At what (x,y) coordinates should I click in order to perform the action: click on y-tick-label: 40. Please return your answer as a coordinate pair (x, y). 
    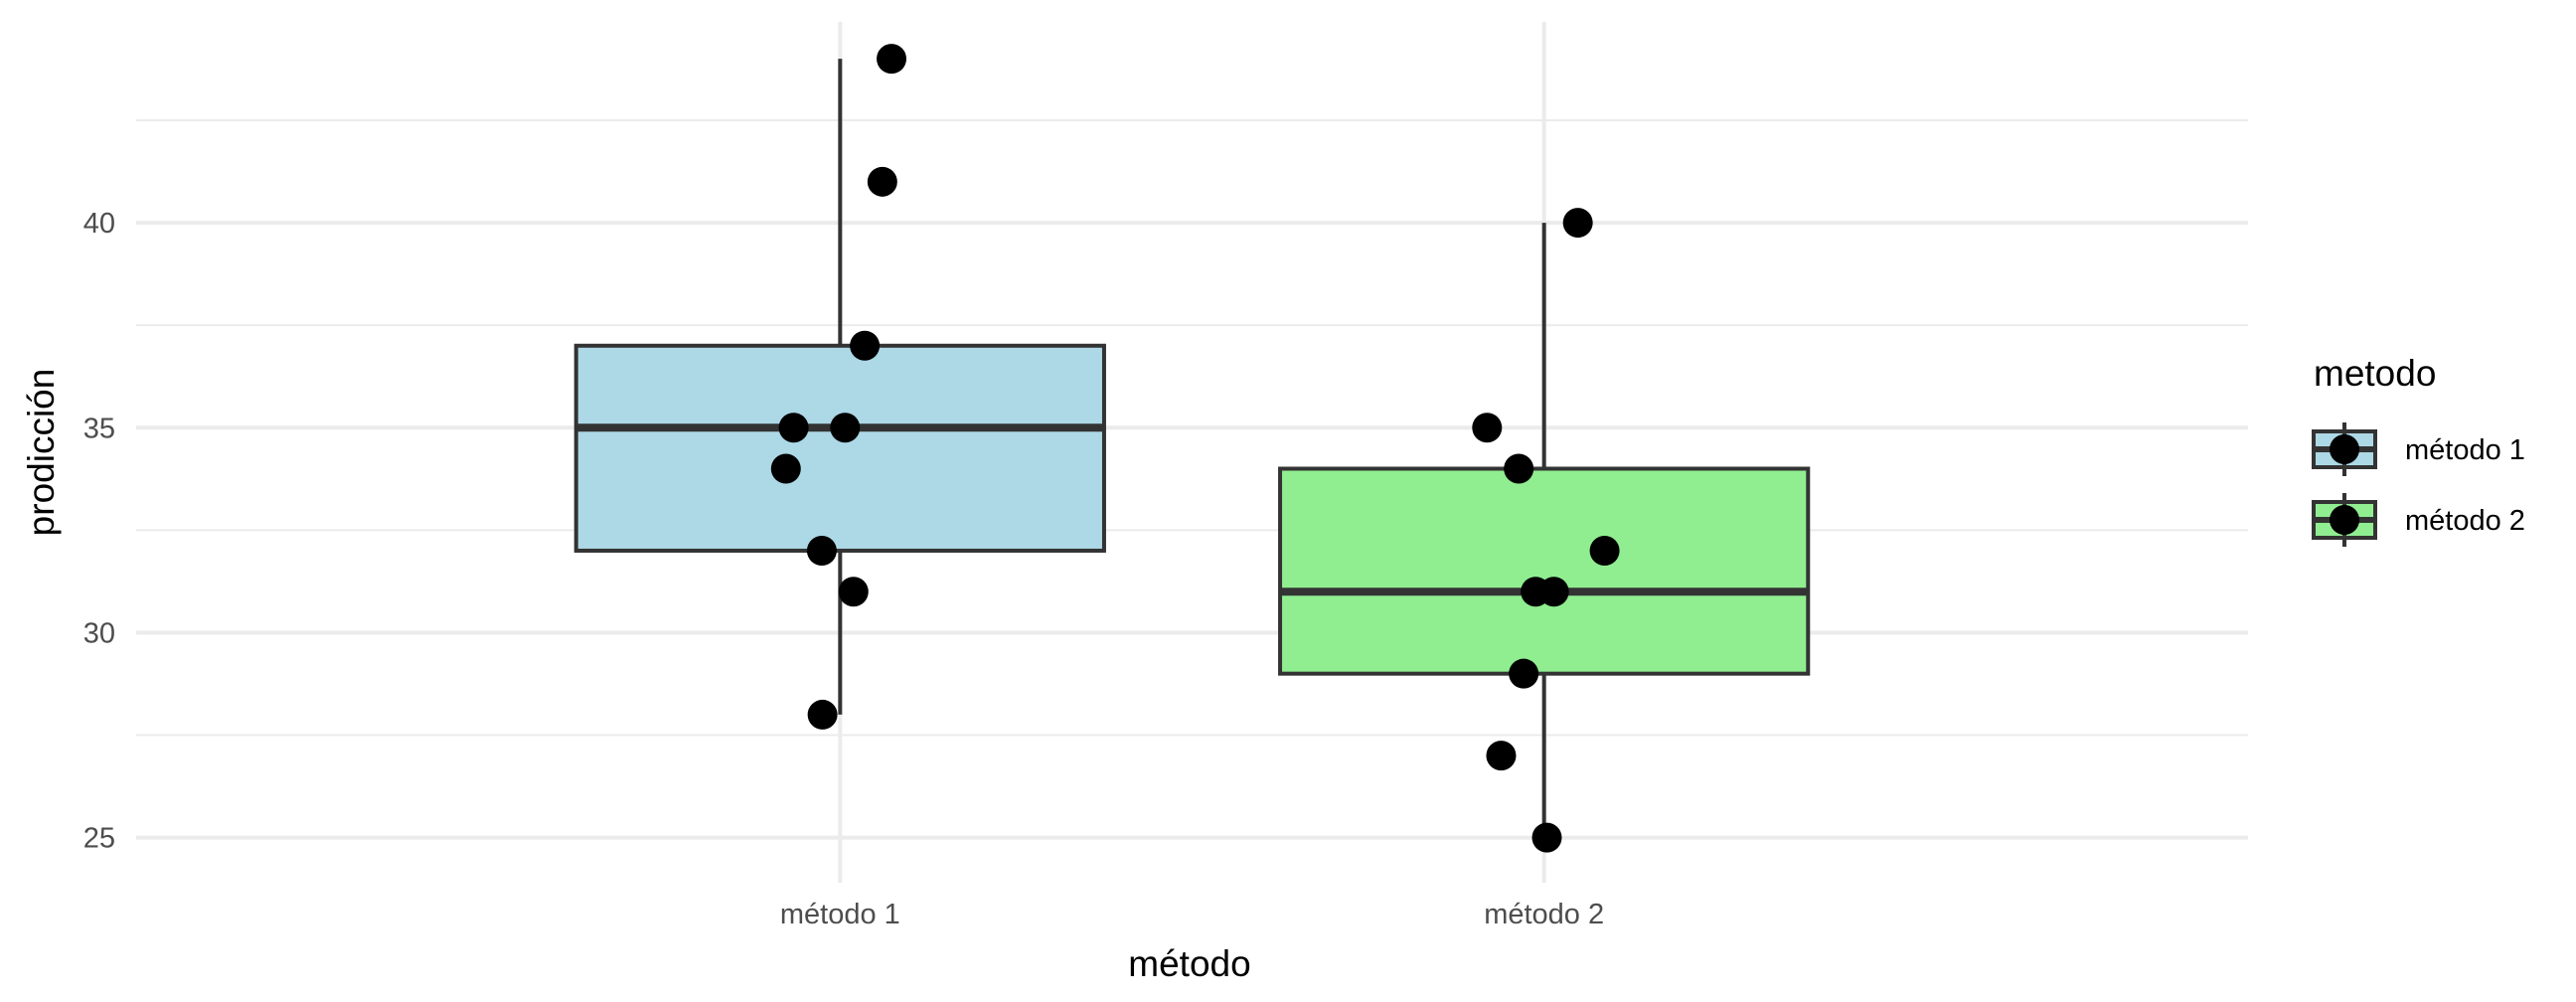
    Looking at the image, I should click on (99, 224).